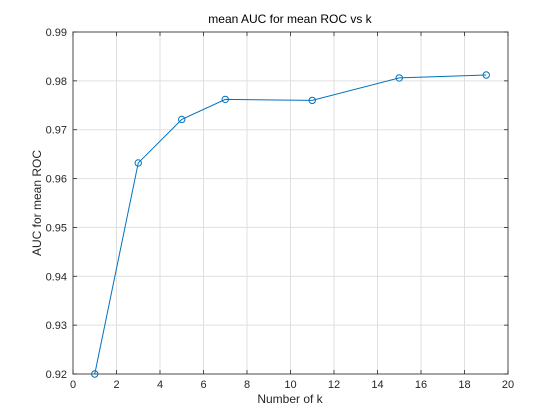  I want to click on x-tick-label: 4, so click(160, 385).